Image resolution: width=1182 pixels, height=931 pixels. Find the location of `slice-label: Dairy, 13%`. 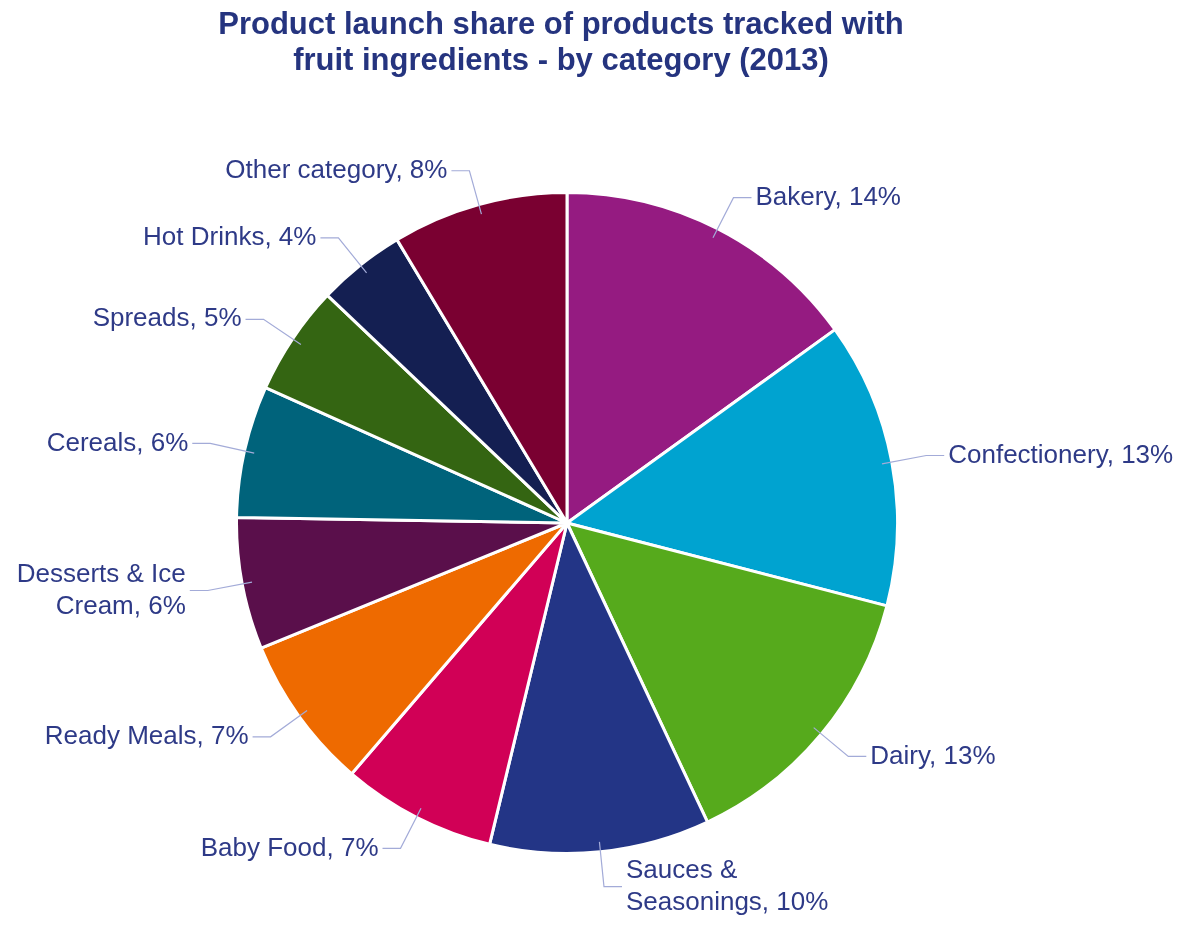

slice-label: Dairy, 13% is located at coordinates (933, 754).